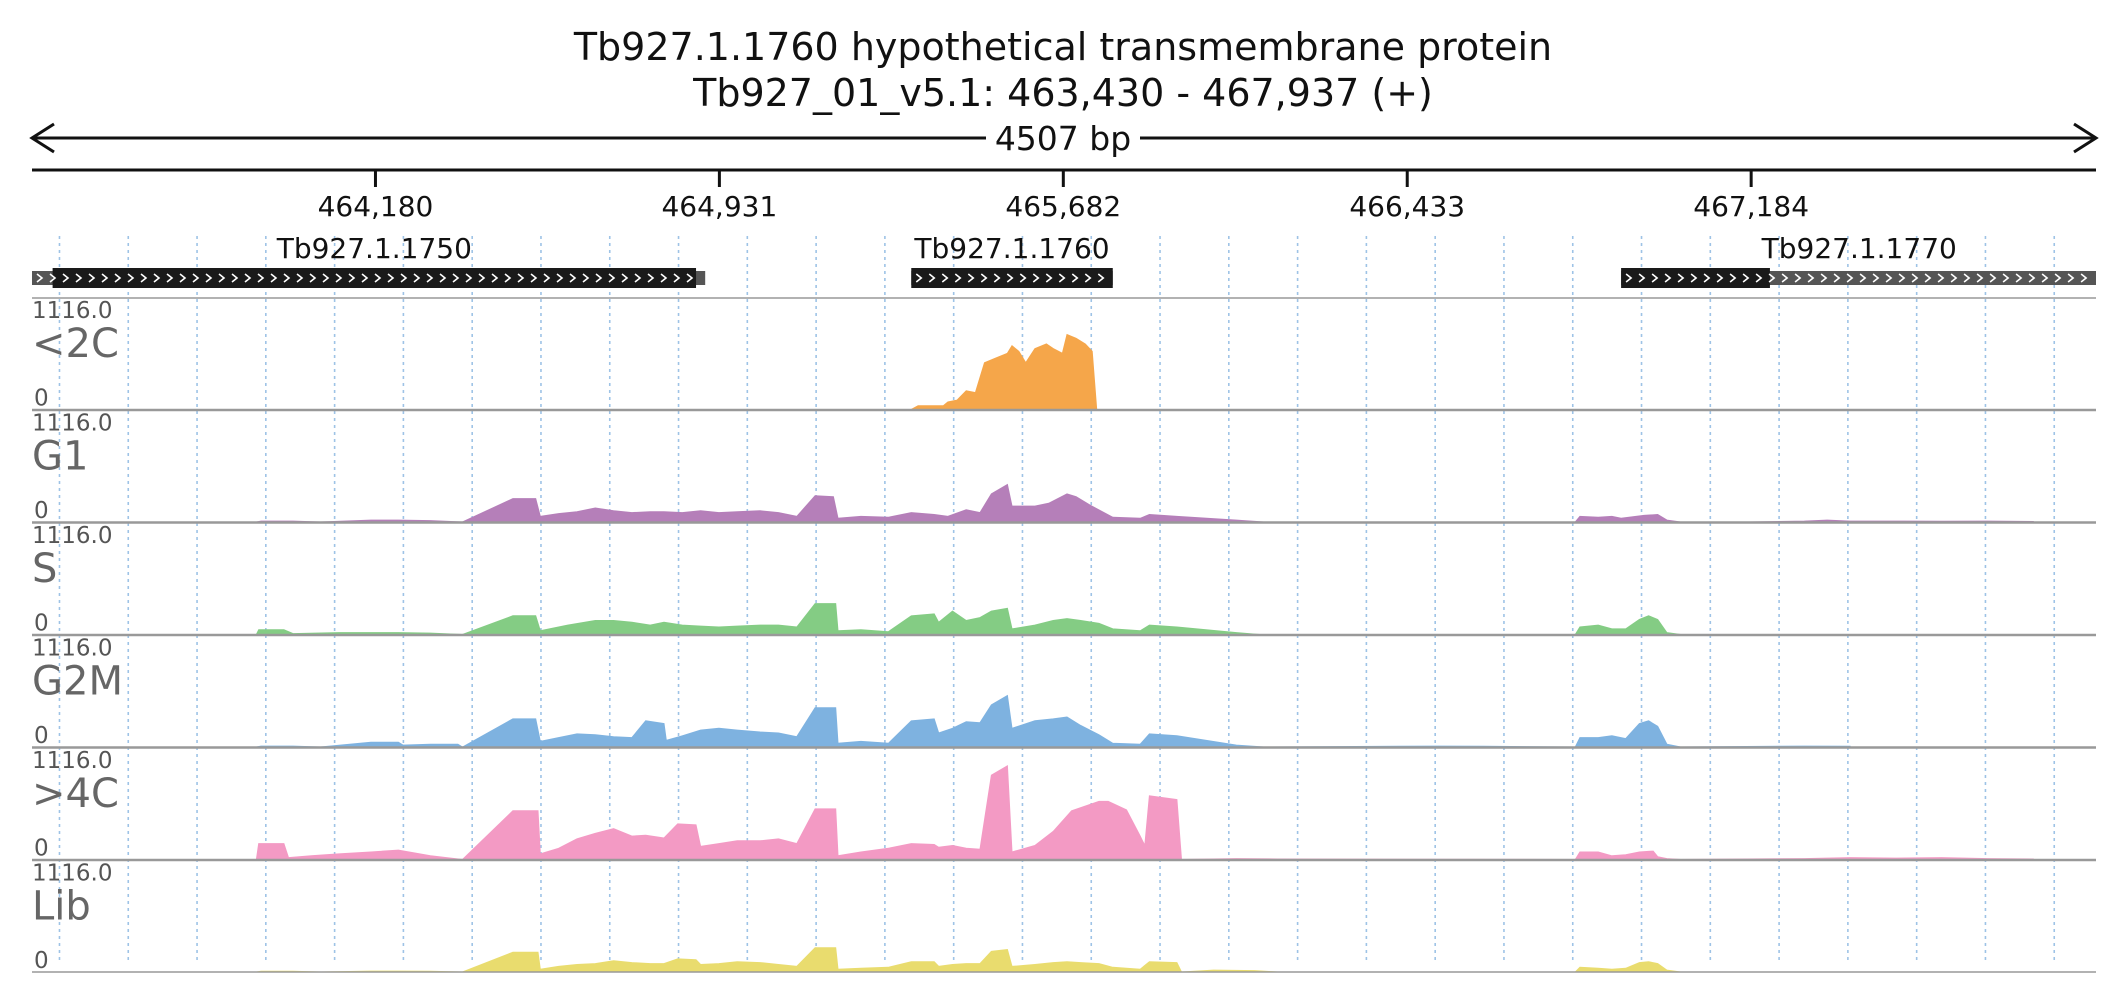  I want to click on span-label: 4507 bp, so click(1063, 138).